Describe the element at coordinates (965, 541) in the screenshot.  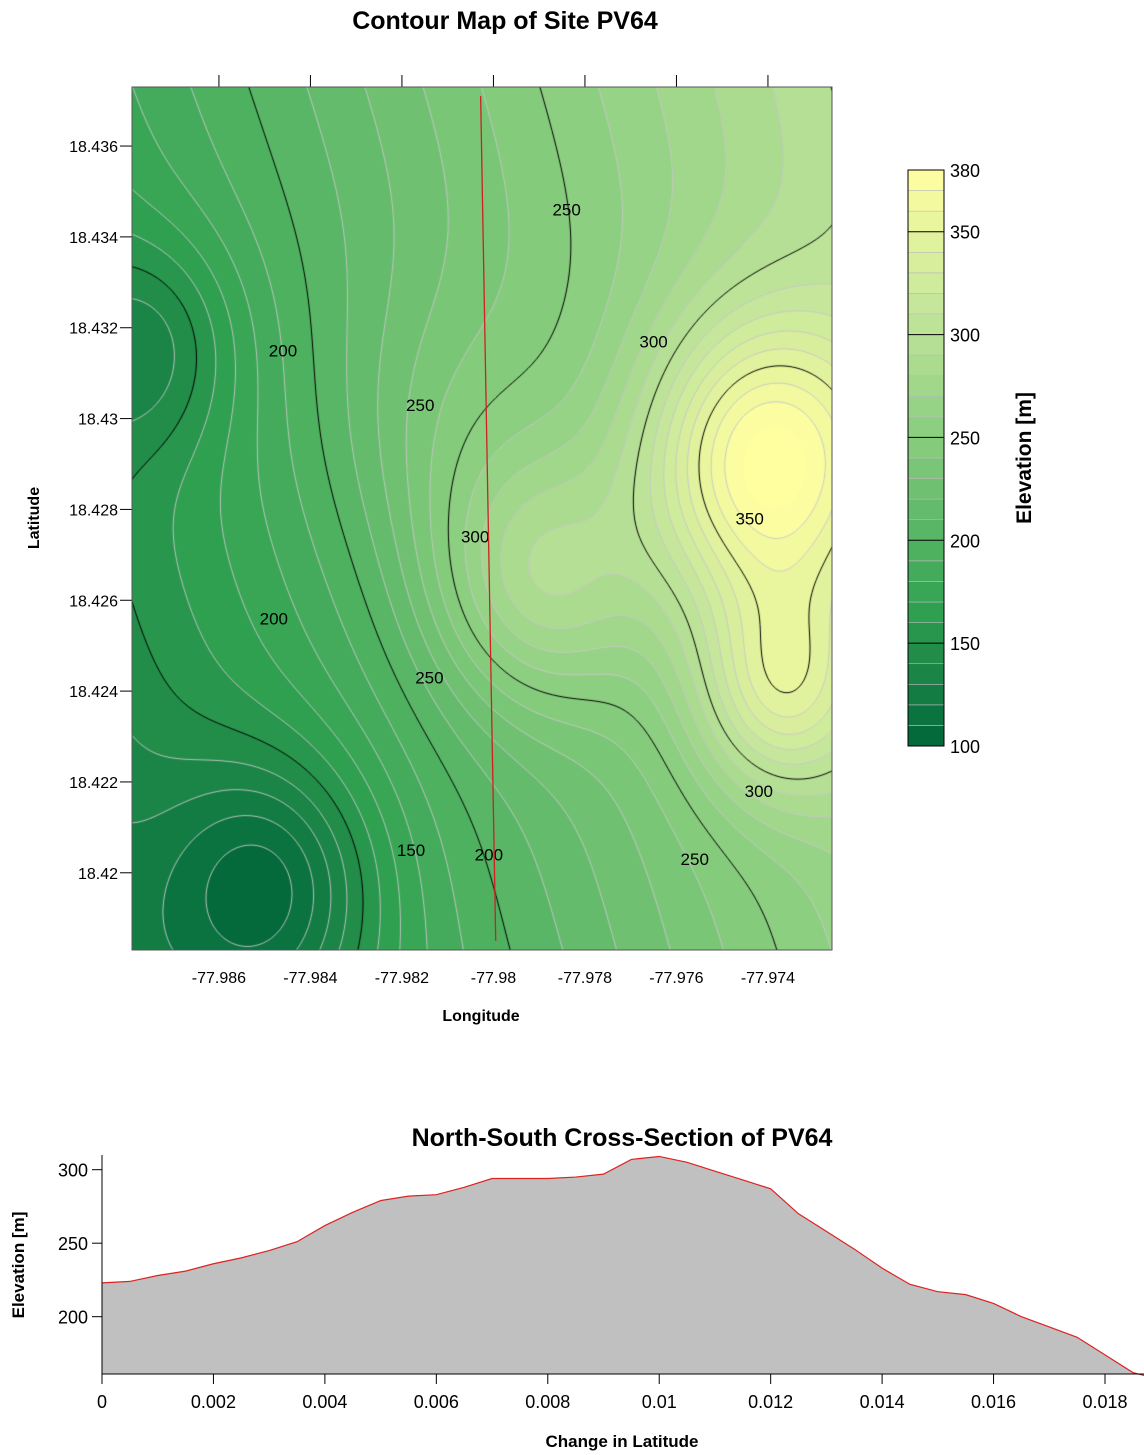
I see `colorbar-tick-label: 200` at that location.